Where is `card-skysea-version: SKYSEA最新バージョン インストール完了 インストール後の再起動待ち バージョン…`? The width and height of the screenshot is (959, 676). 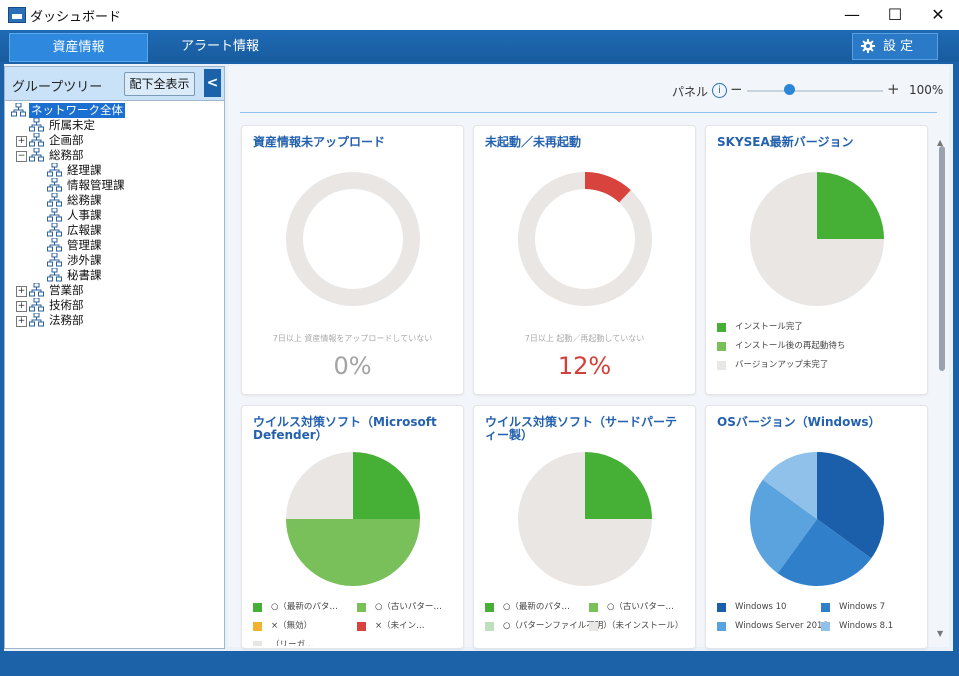
card-skysea-version: SKYSEA最新バージョン インストール完了 インストール後の再起動待ち バージョン… is located at coordinates (816, 260).